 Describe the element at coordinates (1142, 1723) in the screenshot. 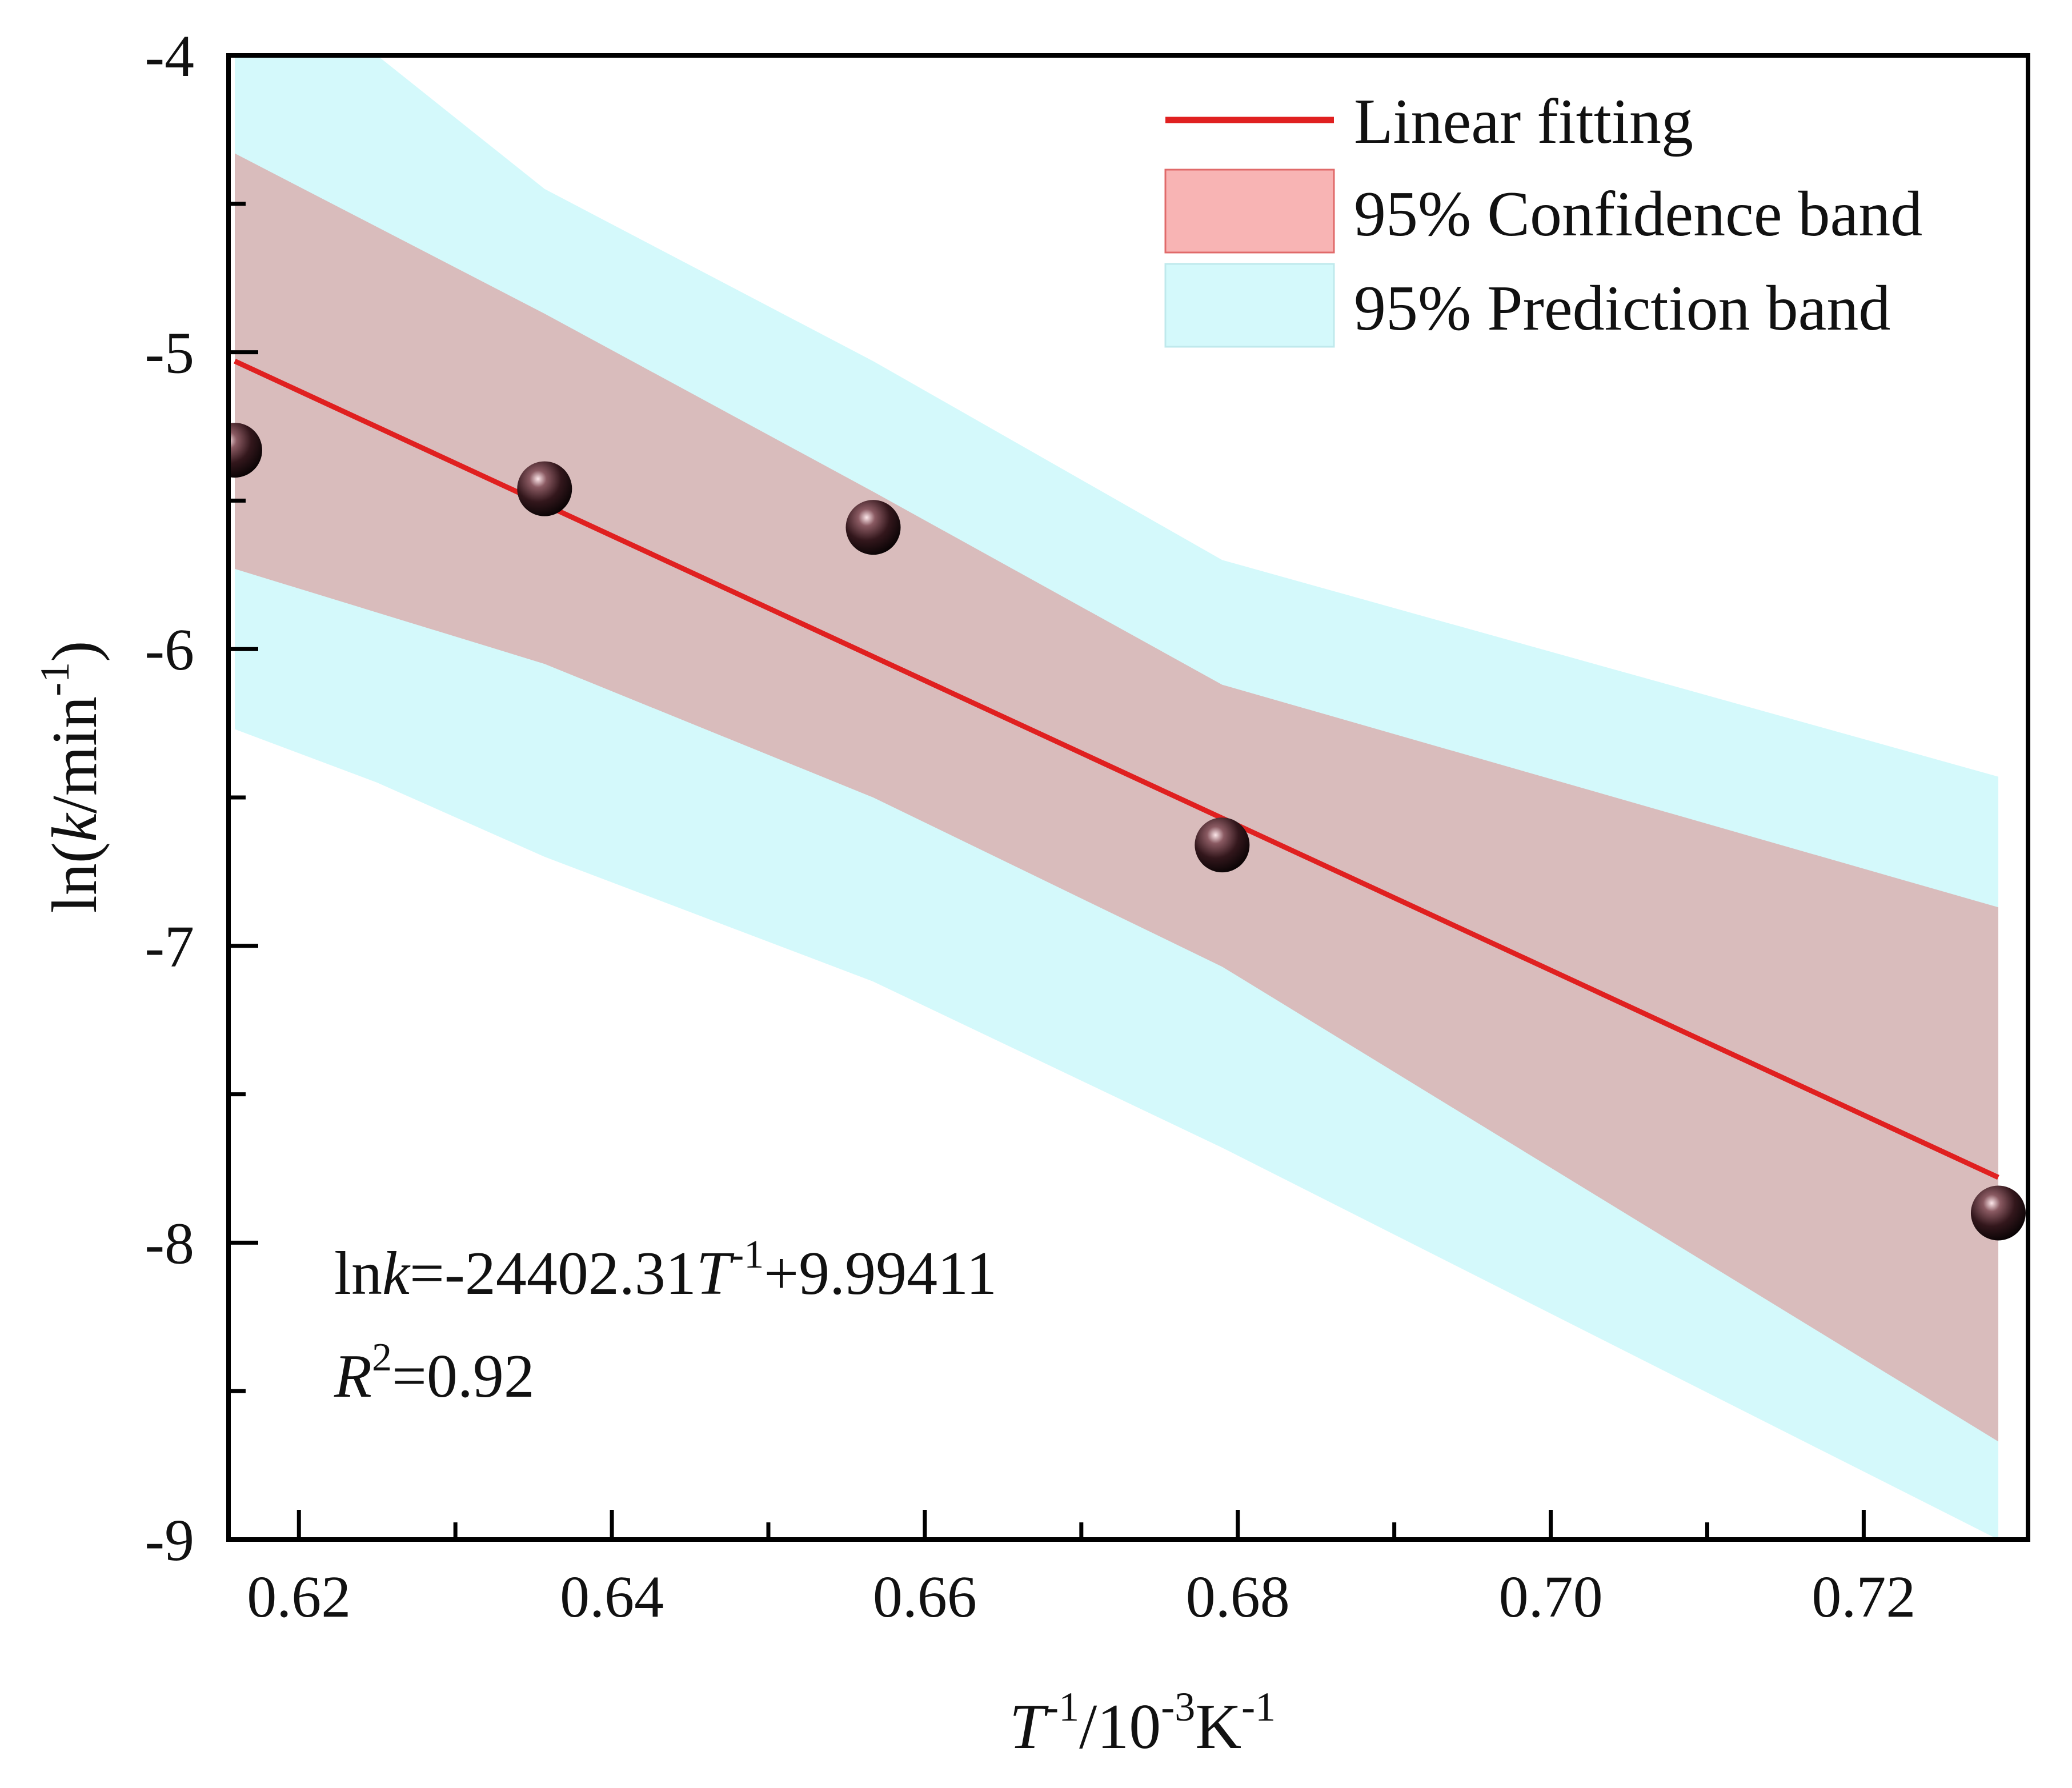

I see `x-axis-title: T-1/10-3K-1` at that location.